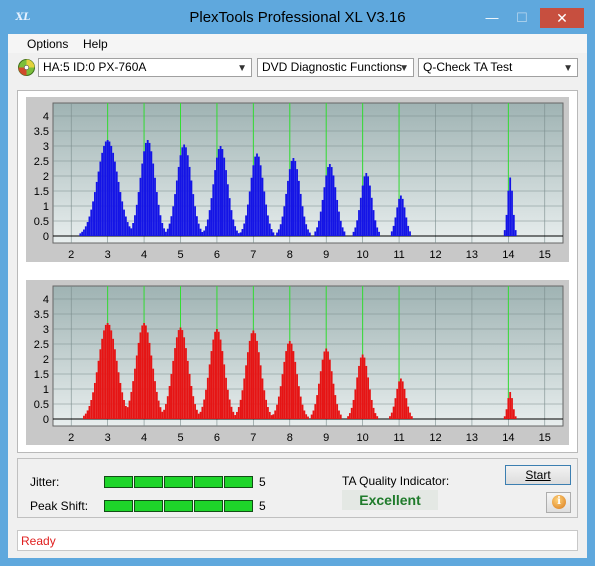  What do you see at coordinates (38, 541) in the screenshot?
I see `status-text: Ready` at bounding box center [38, 541].